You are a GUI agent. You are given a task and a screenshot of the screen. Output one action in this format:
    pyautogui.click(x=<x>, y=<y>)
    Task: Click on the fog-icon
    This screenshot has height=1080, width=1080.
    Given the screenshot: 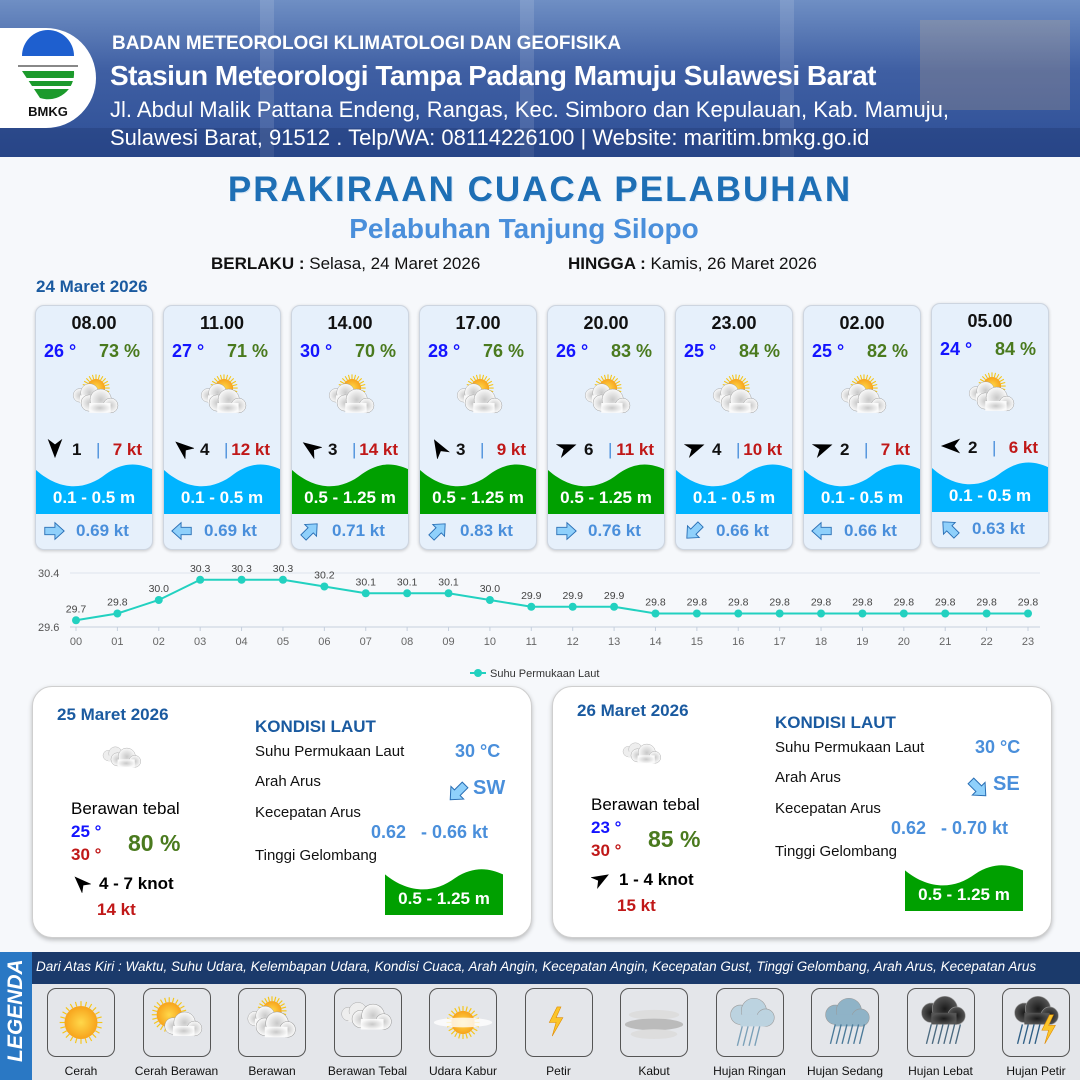 What is the action you would take?
    pyautogui.click(x=654, y=1022)
    